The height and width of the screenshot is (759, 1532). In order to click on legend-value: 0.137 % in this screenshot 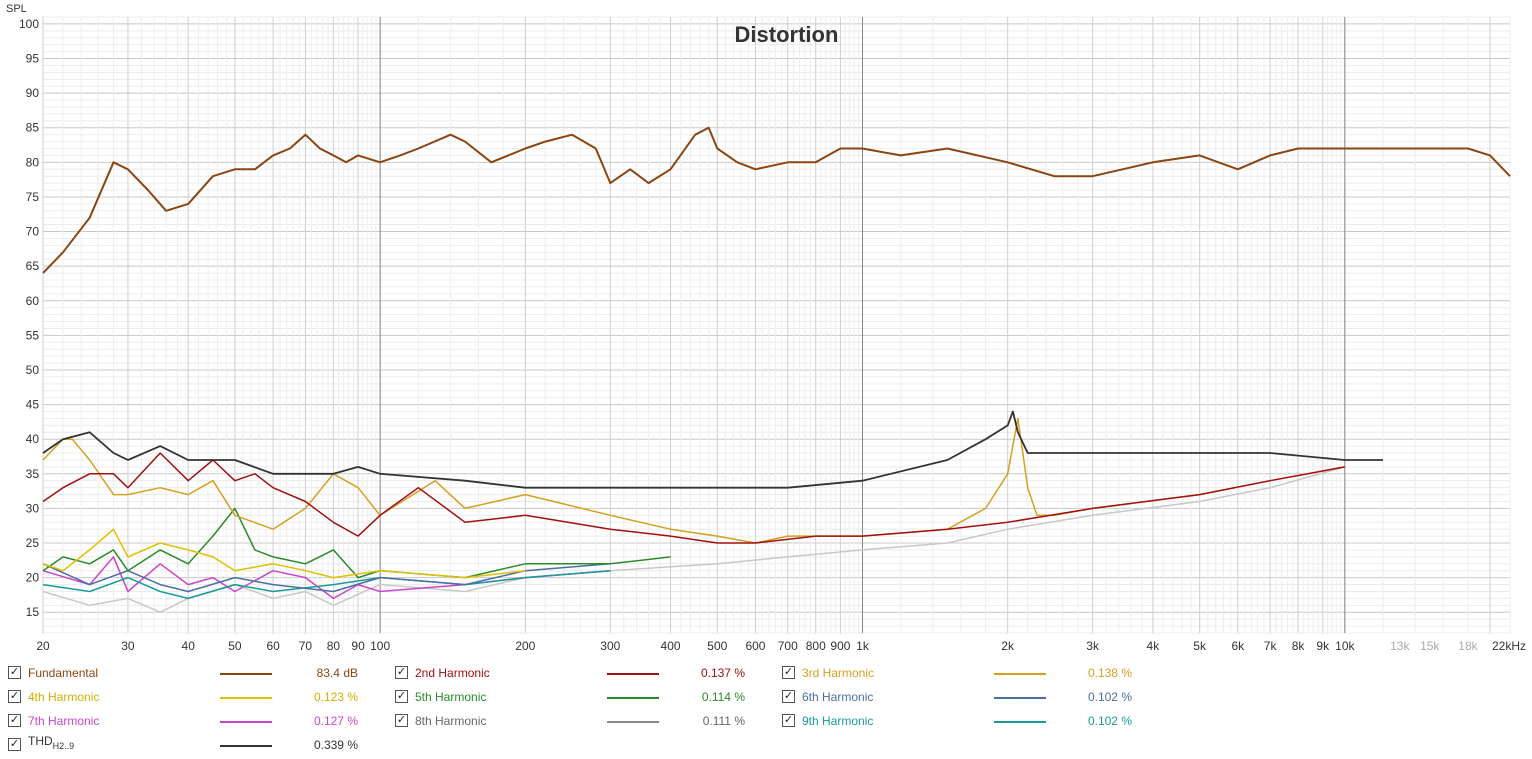, I will do `click(722, 673)`.